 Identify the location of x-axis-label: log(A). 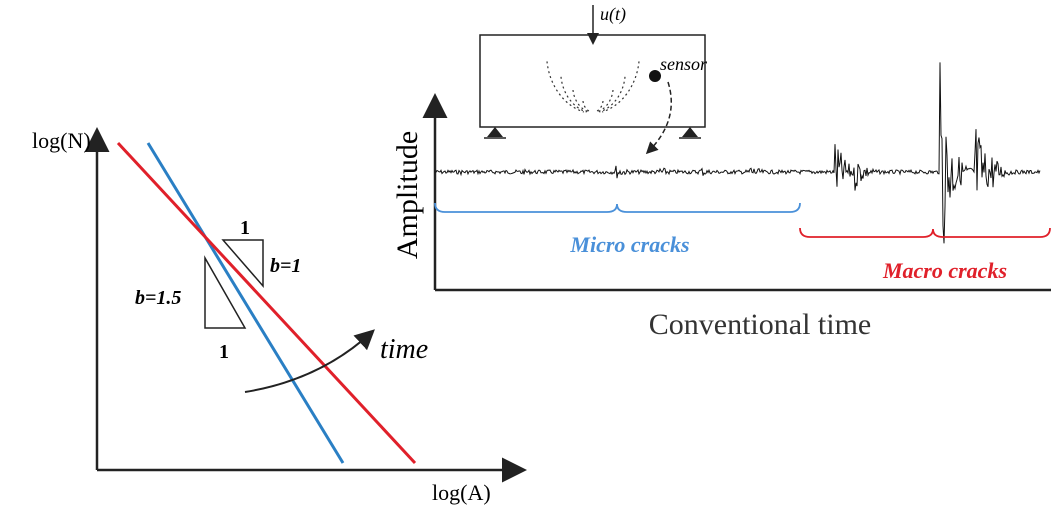
(461, 492).